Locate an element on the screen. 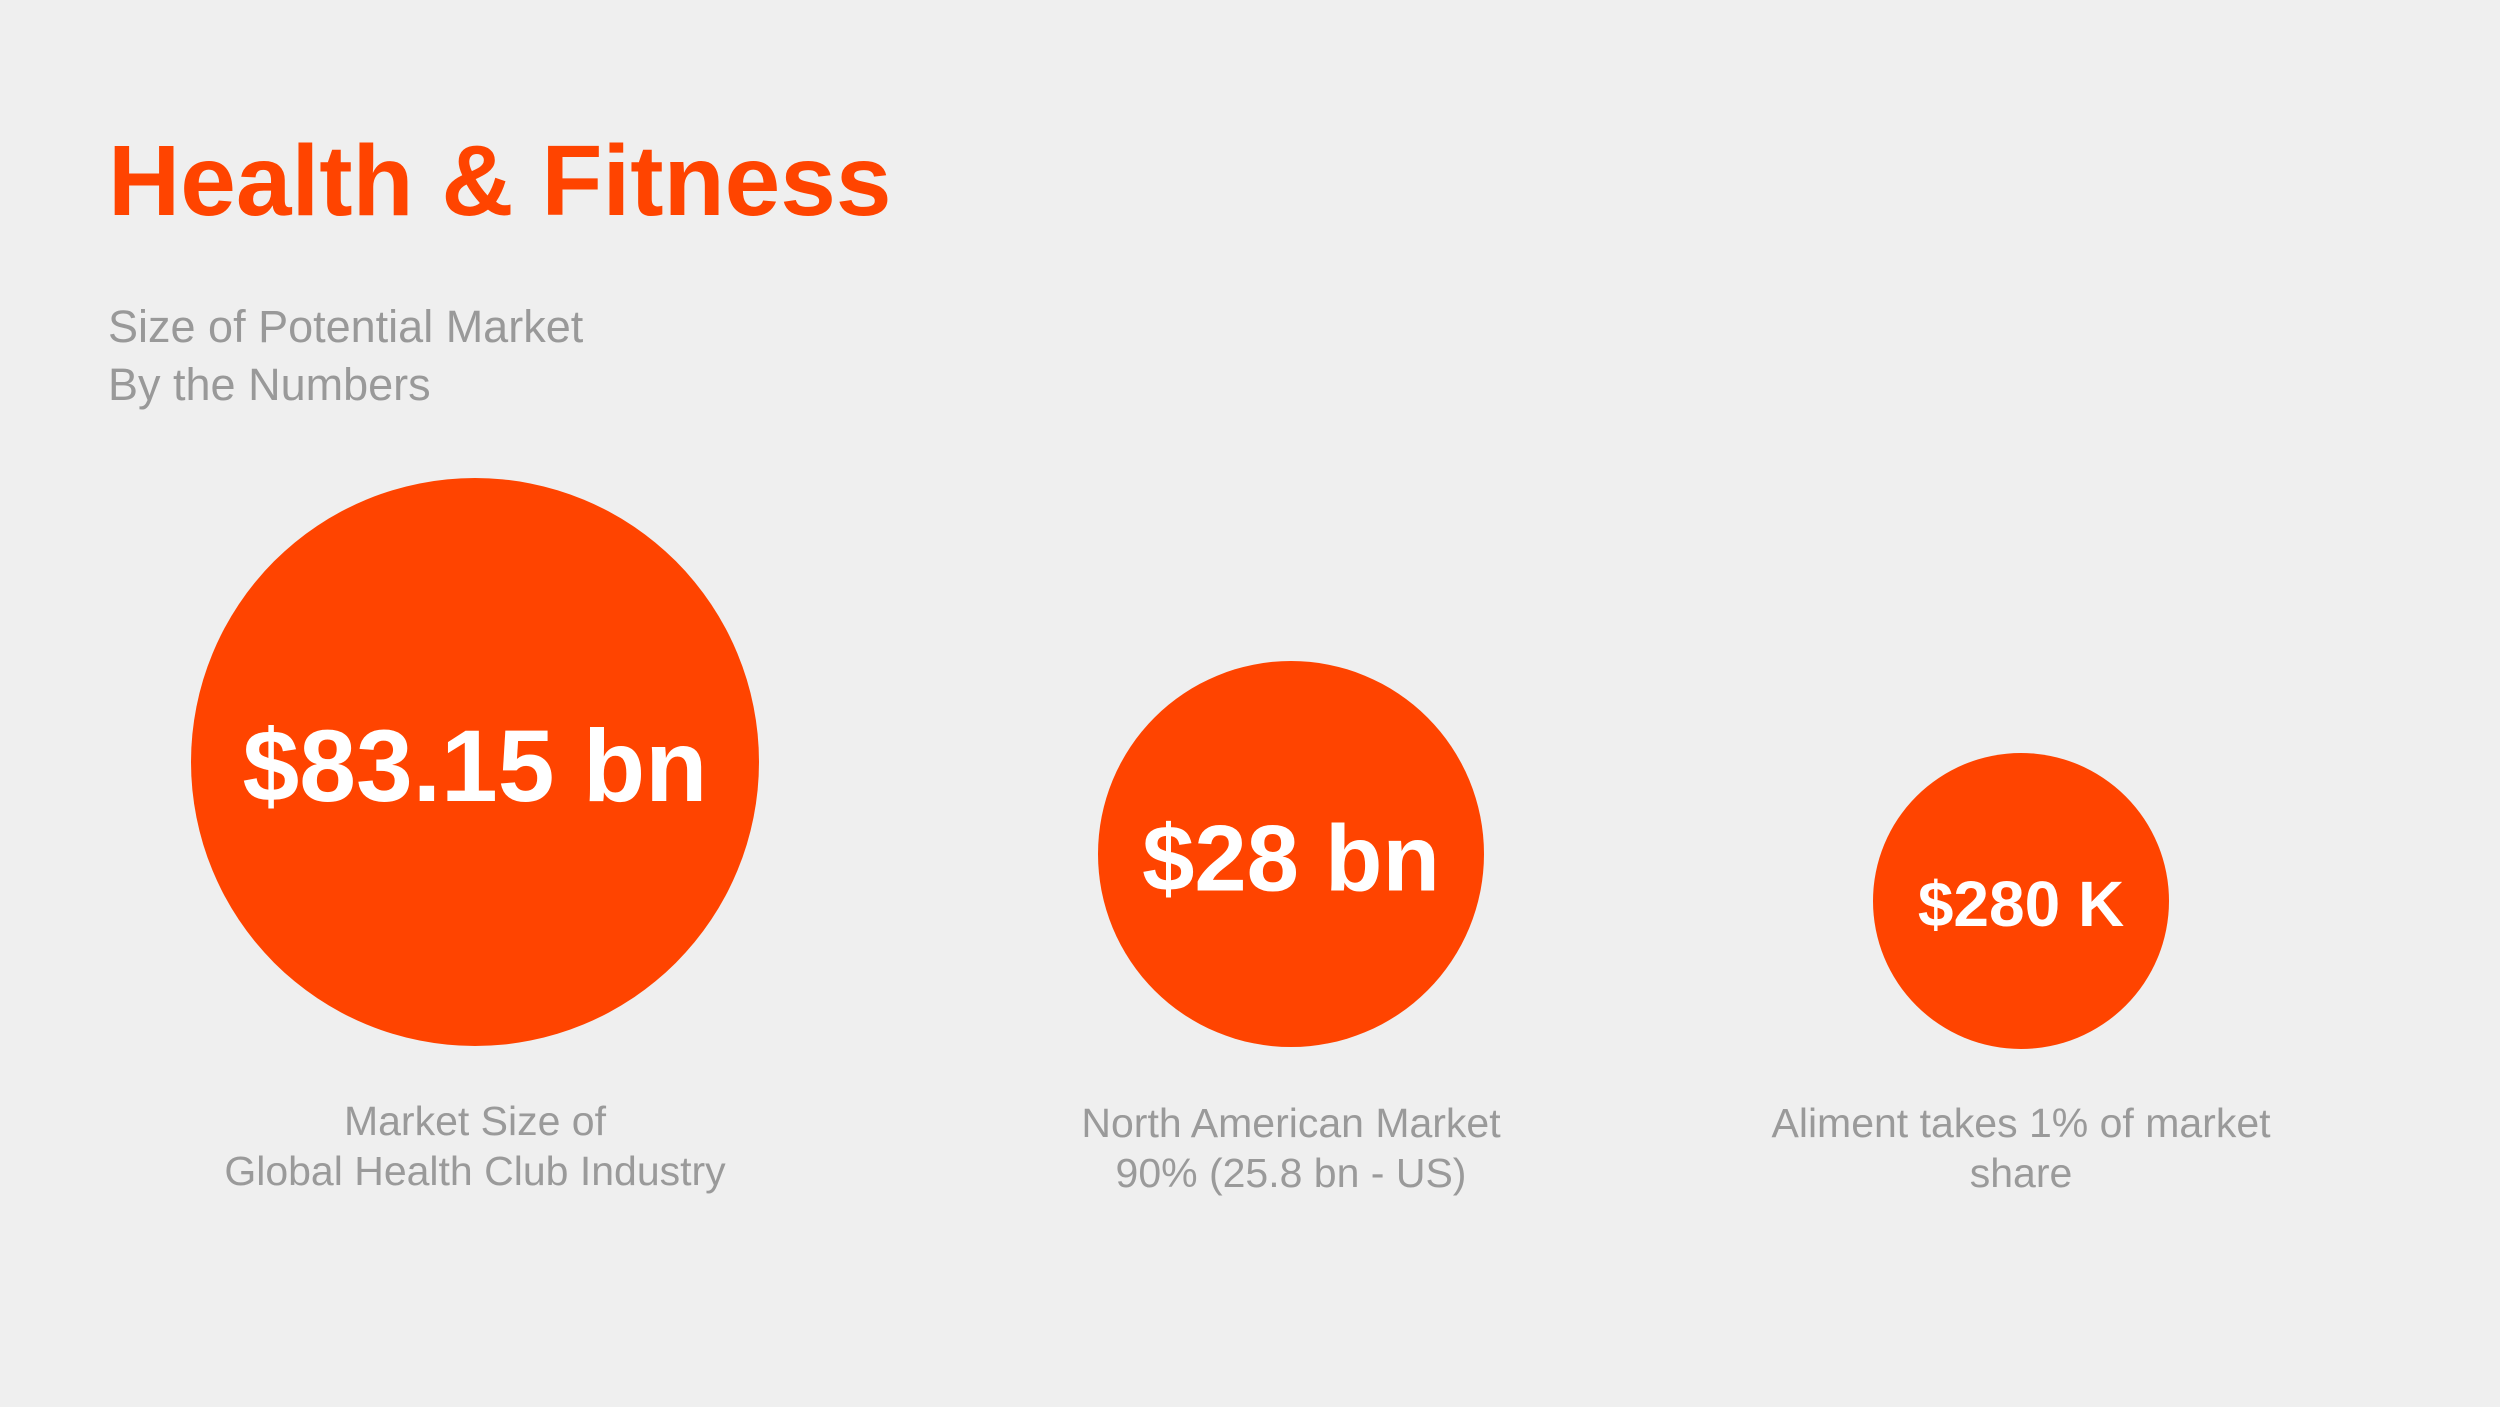 This screenshot has height=1407, width=2500. caption-line: 90% (25.8 bn - US) is located at coordinates (1291, 1173).